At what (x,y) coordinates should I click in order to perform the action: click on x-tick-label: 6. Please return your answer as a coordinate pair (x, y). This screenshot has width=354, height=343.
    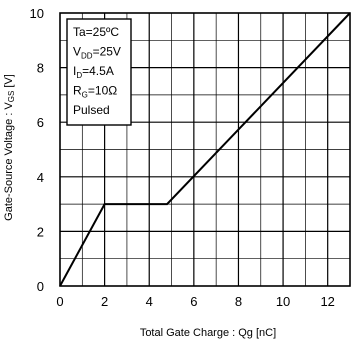
    Looking at the image, I should click on (193, 301).